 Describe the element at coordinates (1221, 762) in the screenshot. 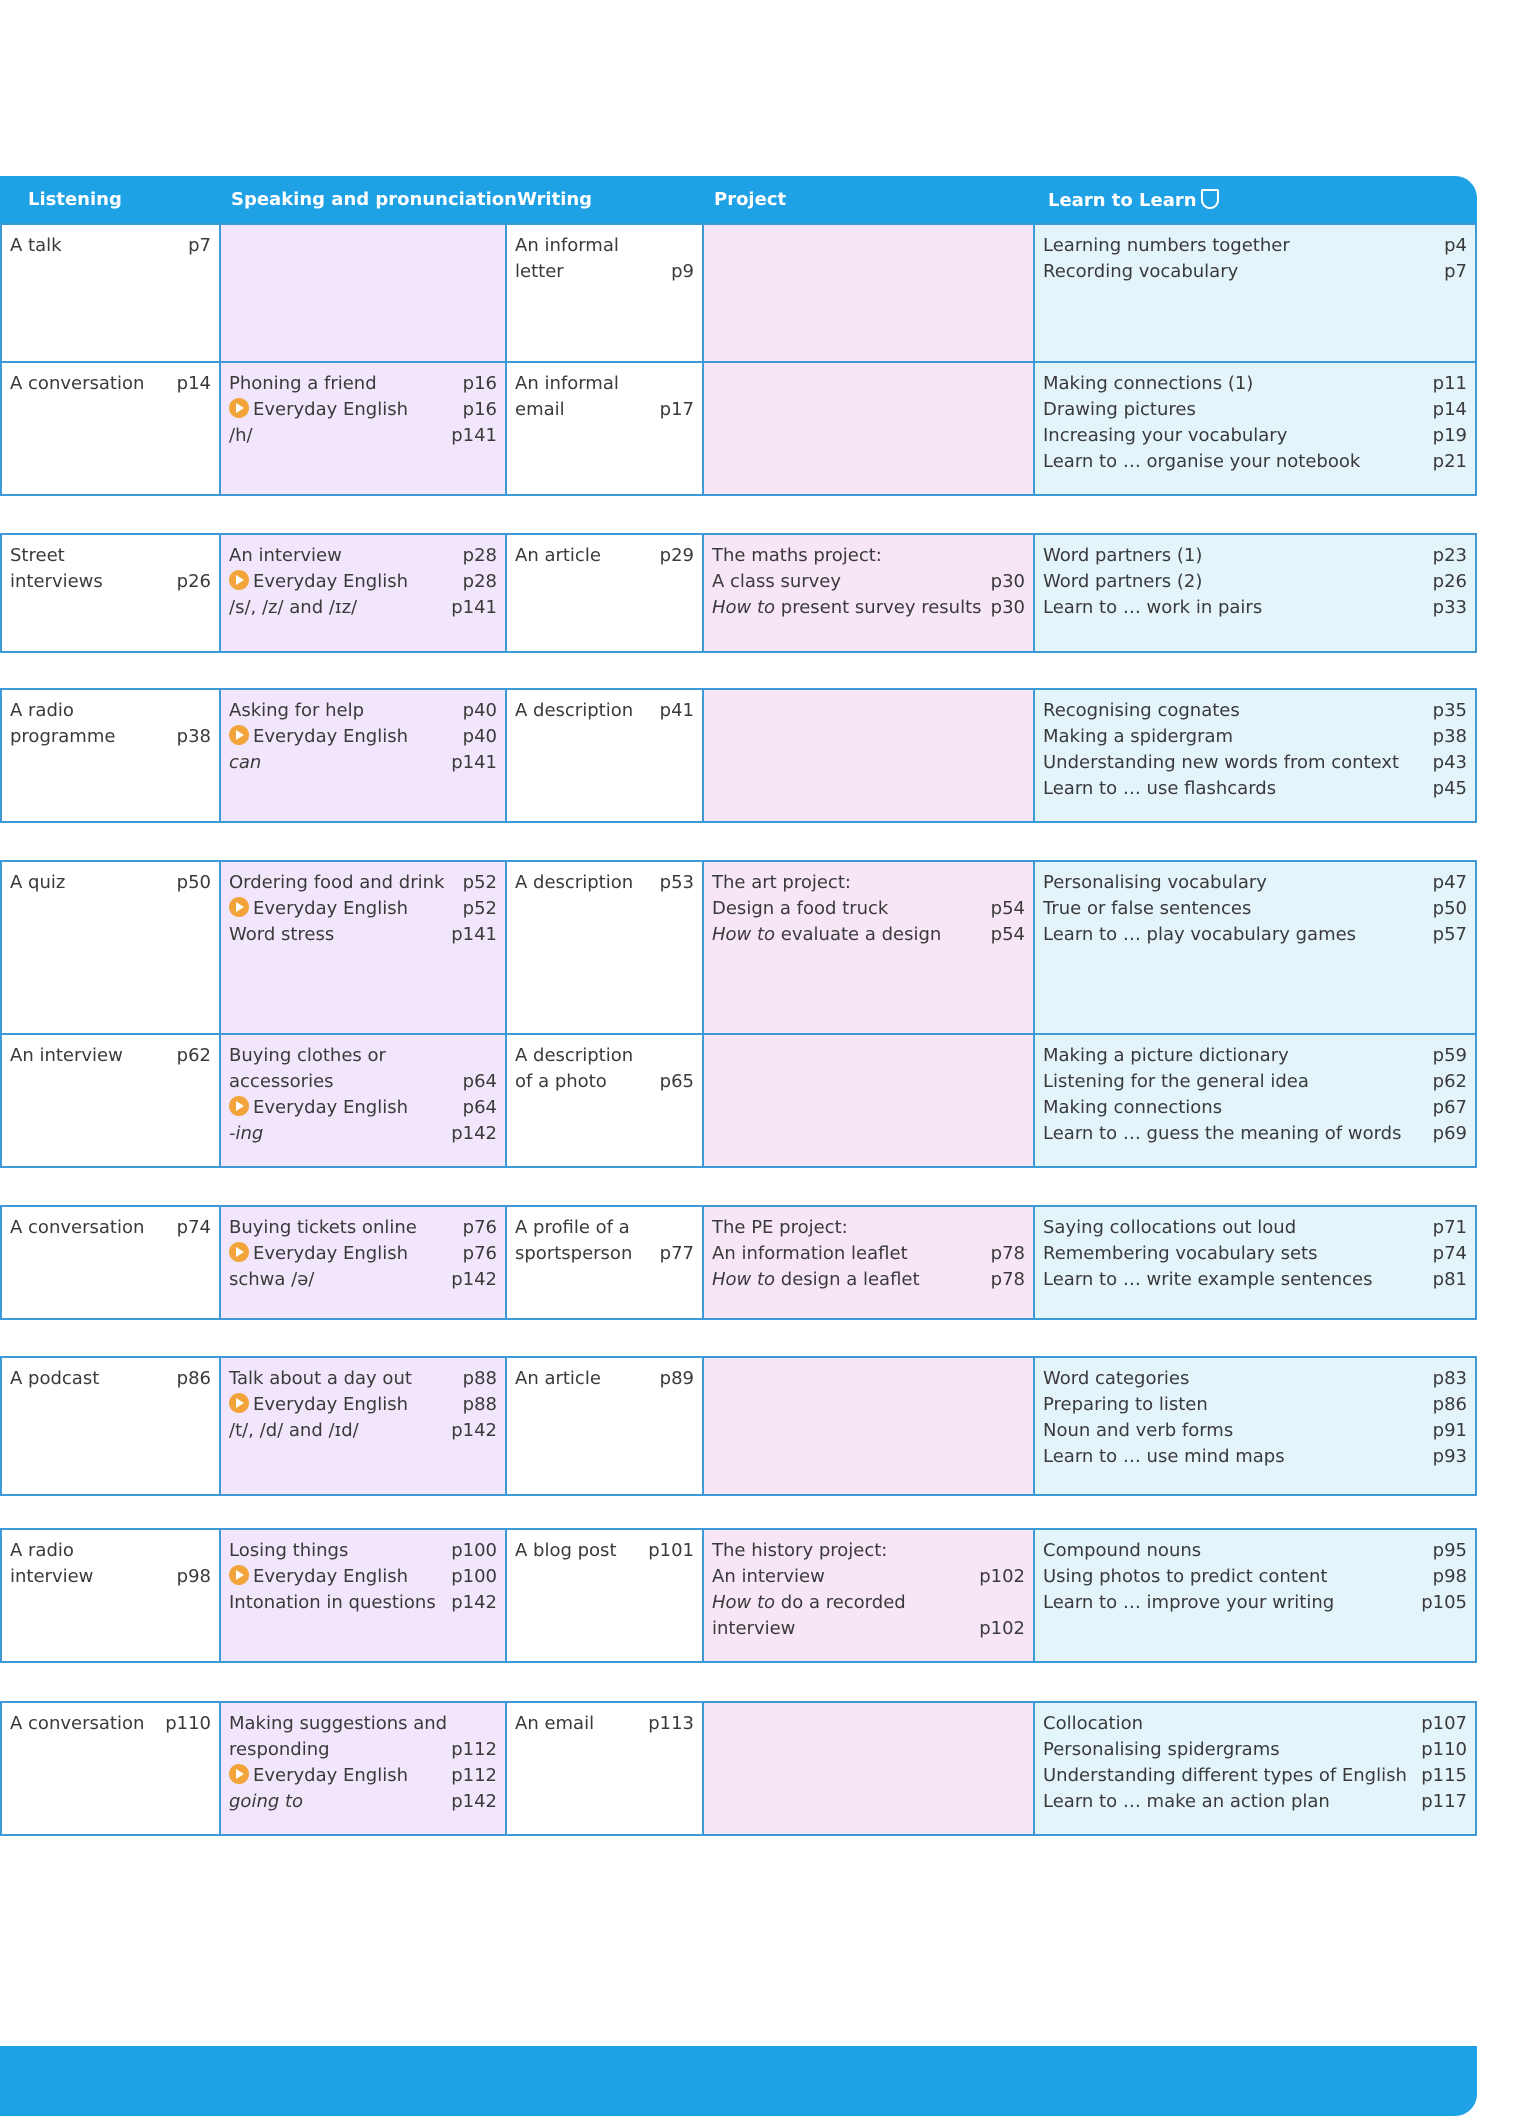

I see `entry-text: Understanding new words from context` at that location.